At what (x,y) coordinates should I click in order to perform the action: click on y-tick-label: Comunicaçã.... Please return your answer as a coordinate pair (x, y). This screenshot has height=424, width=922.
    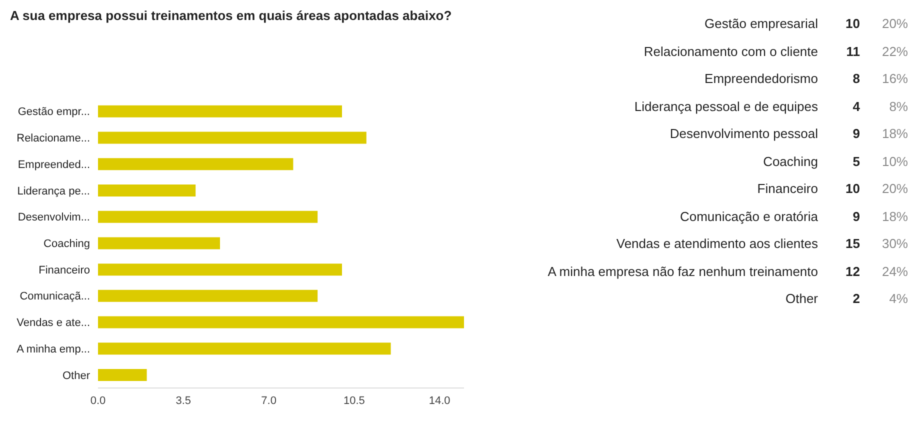
    Looking at the image, I should click on (55, 296).